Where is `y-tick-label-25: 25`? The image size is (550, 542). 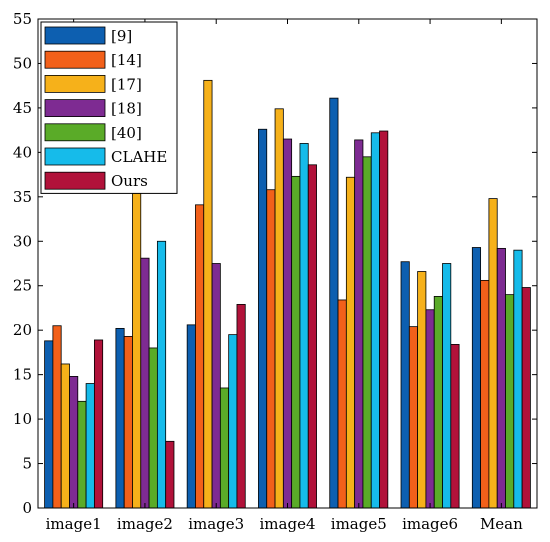 y-tick-label-25: 25 is located at coordinates (22, 286).